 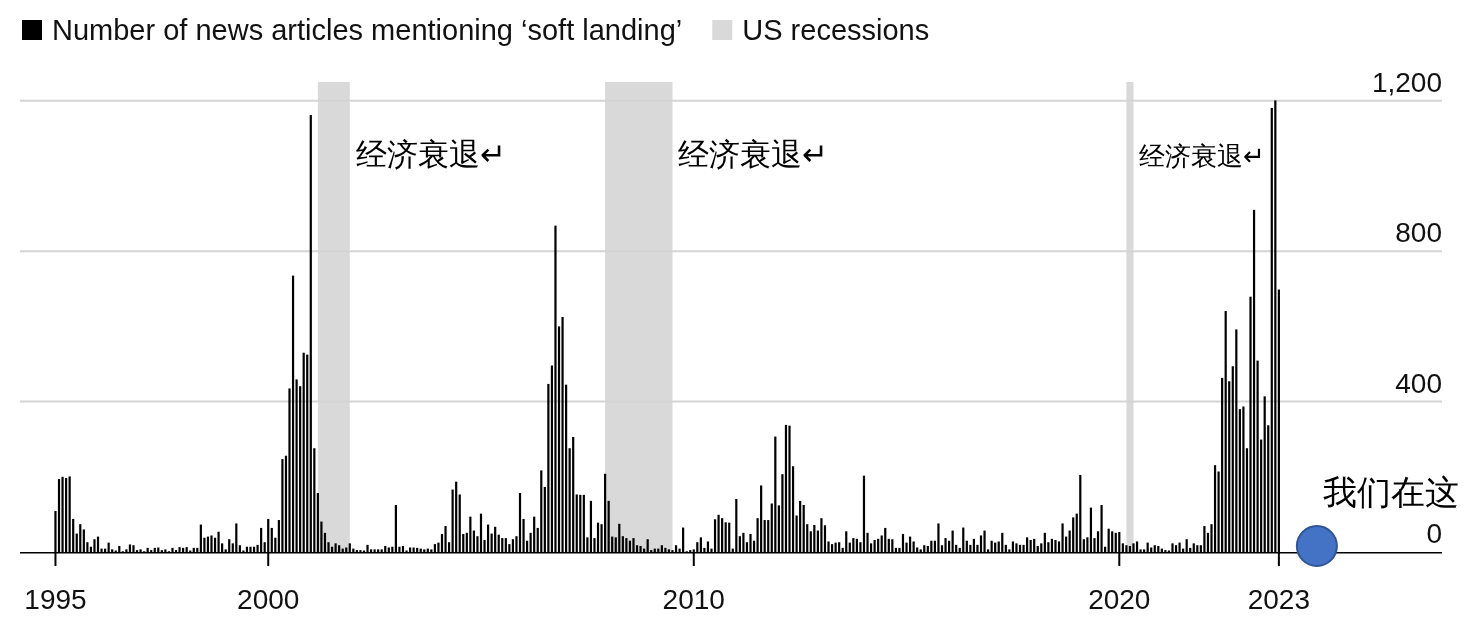 I want to click on x-tick-label: 2023, so click(x=1279, y=599).